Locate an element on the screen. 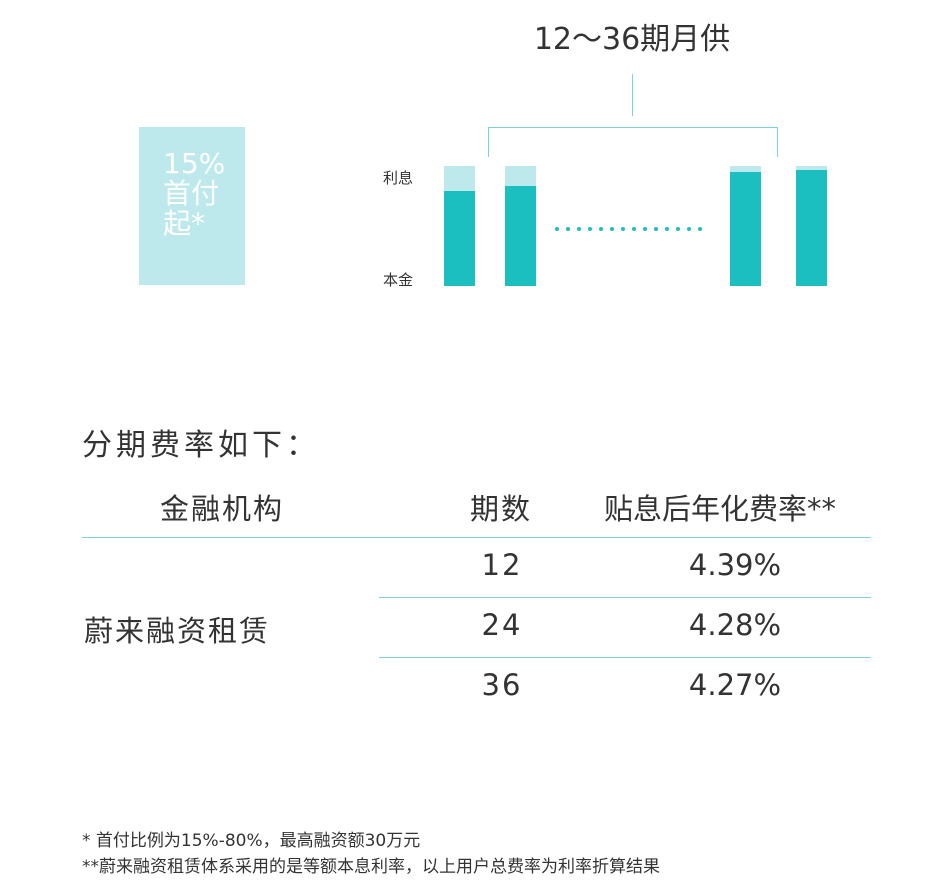 The height and width of the screenshot is (889, 936). term-label: 12～36期月供 is located at coordinates (632, 39).